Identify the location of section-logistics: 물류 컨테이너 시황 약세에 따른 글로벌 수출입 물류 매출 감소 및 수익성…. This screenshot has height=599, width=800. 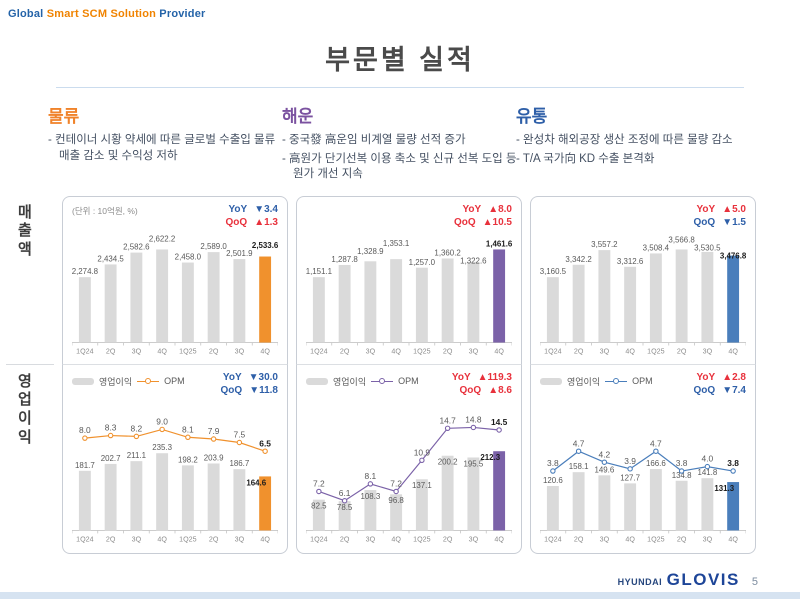
(168, 144).